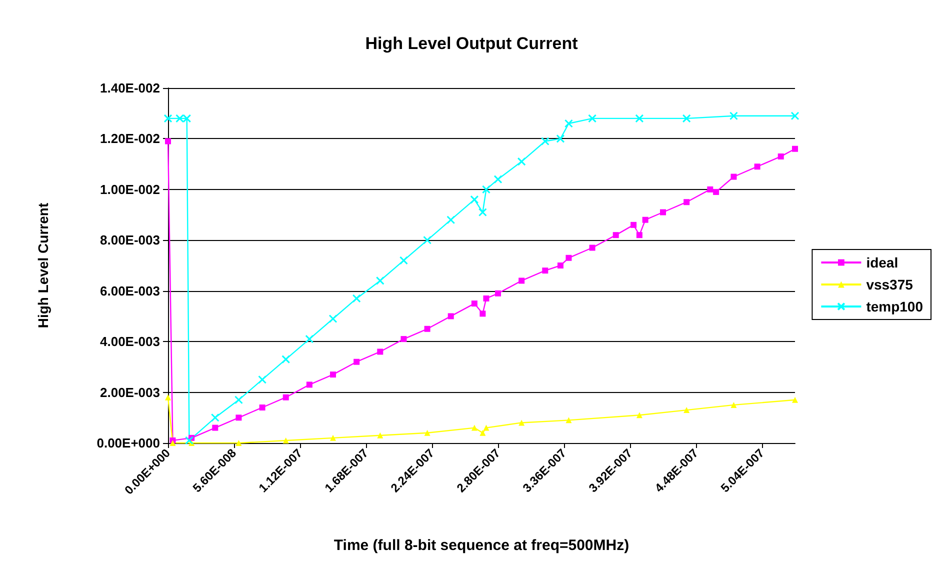 Image resolution: width=943 pixels, height=569 pixels. What do you see at coordinates (895, 306) in the screenshot?
I see `legend-label: temp100` at bounding box center [895, 306].